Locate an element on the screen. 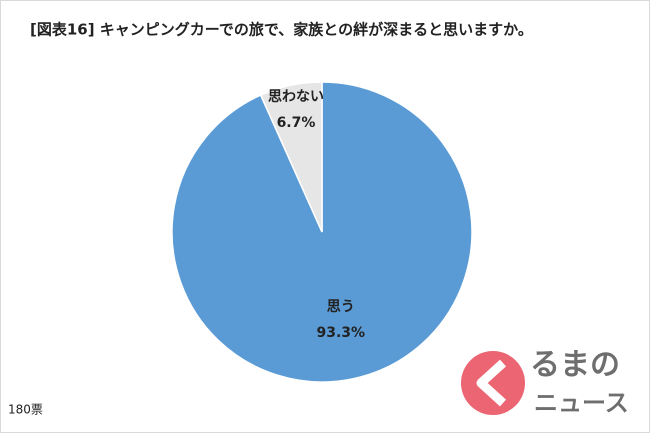  slice-label: 思う is located at coordinates (341, 307).